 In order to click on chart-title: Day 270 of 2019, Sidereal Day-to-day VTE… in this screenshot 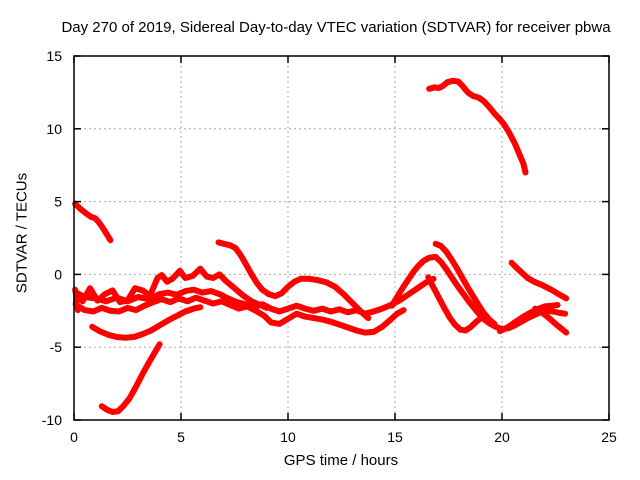, I will do `click(336, 27)`.